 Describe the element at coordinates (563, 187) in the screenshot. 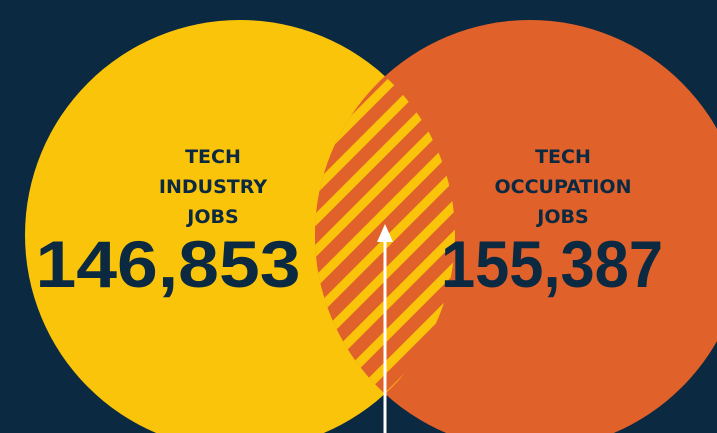

I see `label-line: OCCUPATION` at that location.